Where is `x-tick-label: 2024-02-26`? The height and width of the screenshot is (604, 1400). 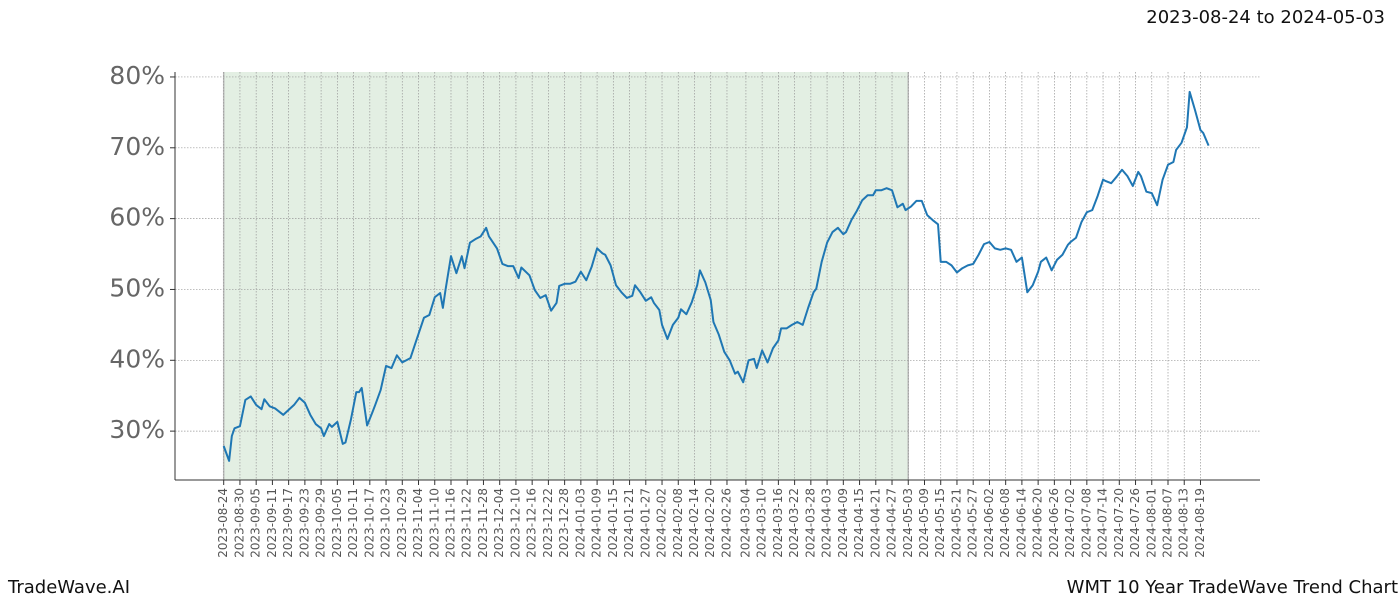 x-tick-label: 2024-02-26 is located at coordinates (726, 523).